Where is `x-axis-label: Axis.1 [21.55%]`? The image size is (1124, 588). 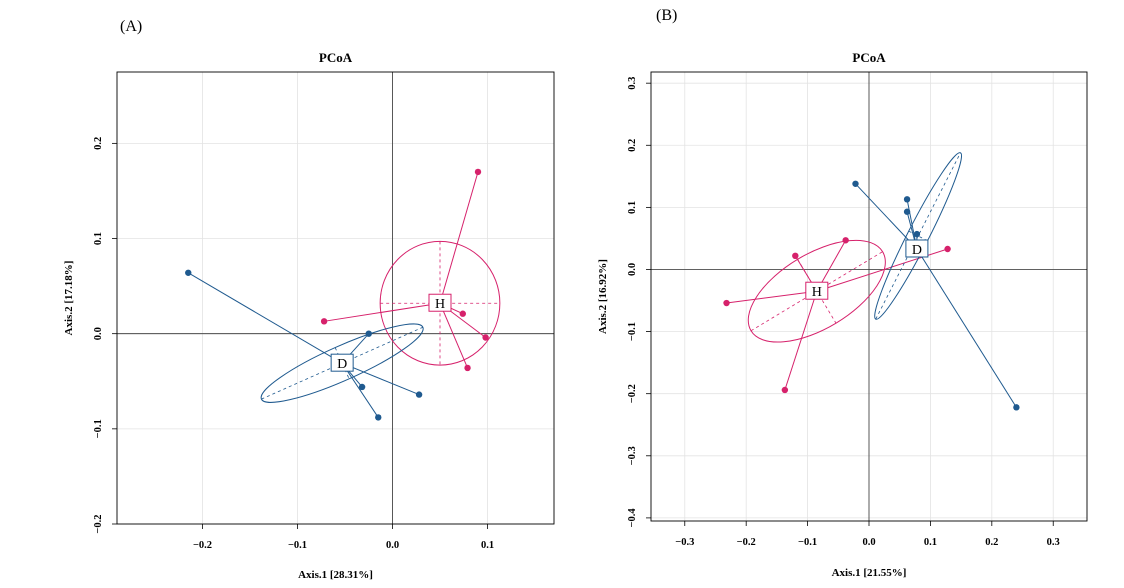
x-axis-label: Axis.1 [21.55%] is located at coordinates (869, 573).